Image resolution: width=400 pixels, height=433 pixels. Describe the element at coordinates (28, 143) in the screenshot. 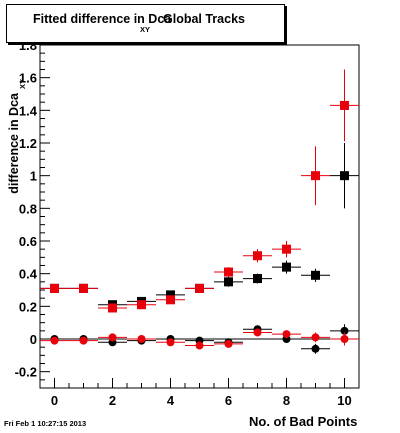

I see `y-tick-label: 1.2` at that location.